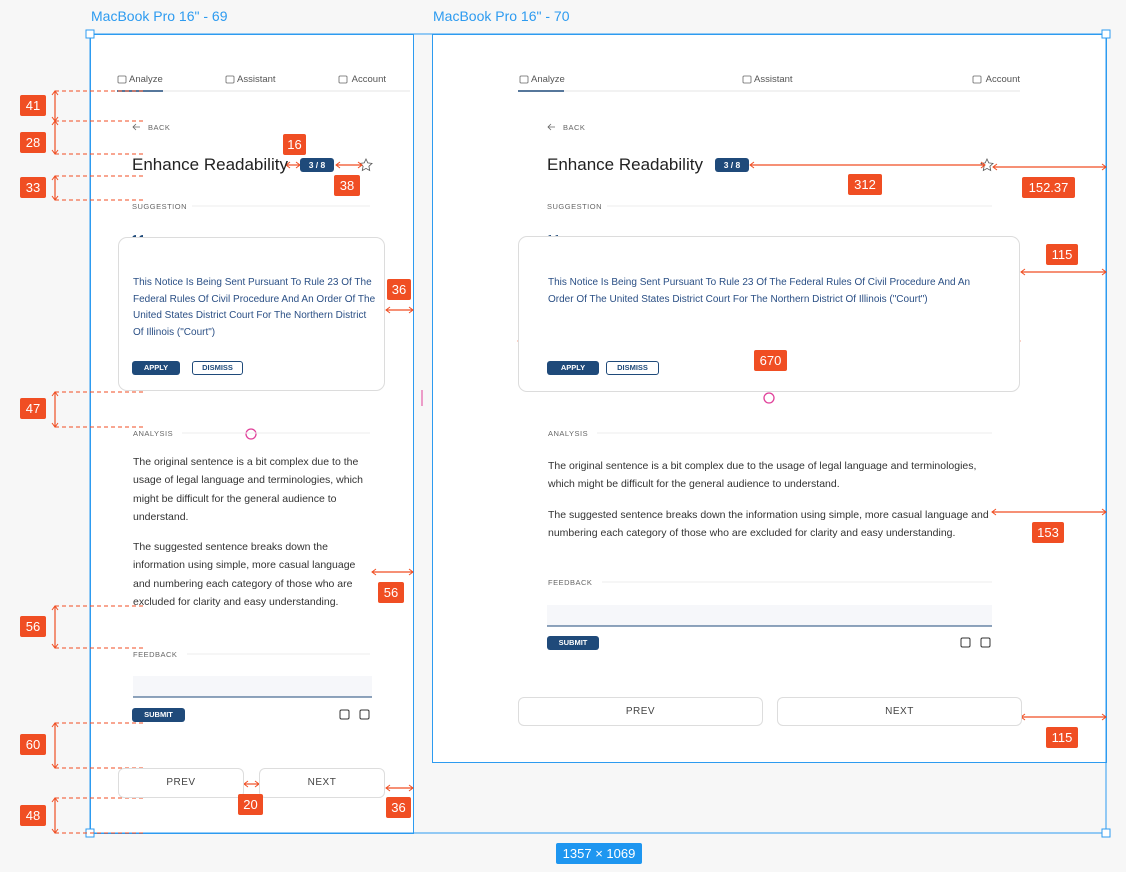 This screenshot has width=1126, height=872. I want to click on measurement: 41, so click(33, 105).